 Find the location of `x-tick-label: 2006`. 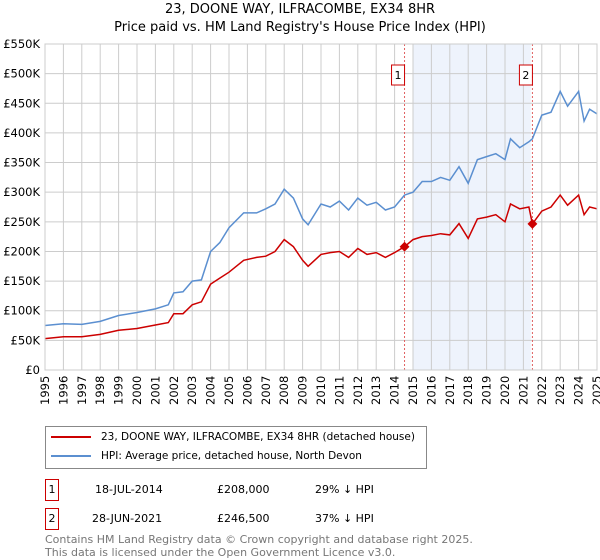

x-tick-label: 2006 is located at coordinates (247, 390).